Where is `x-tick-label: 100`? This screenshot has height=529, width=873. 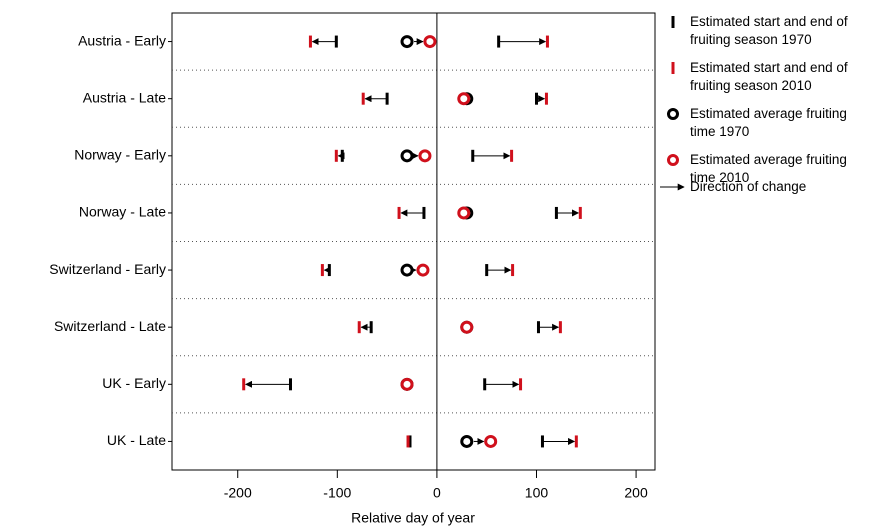
x-tick-label: 100 is located at coordinates (537, 493).